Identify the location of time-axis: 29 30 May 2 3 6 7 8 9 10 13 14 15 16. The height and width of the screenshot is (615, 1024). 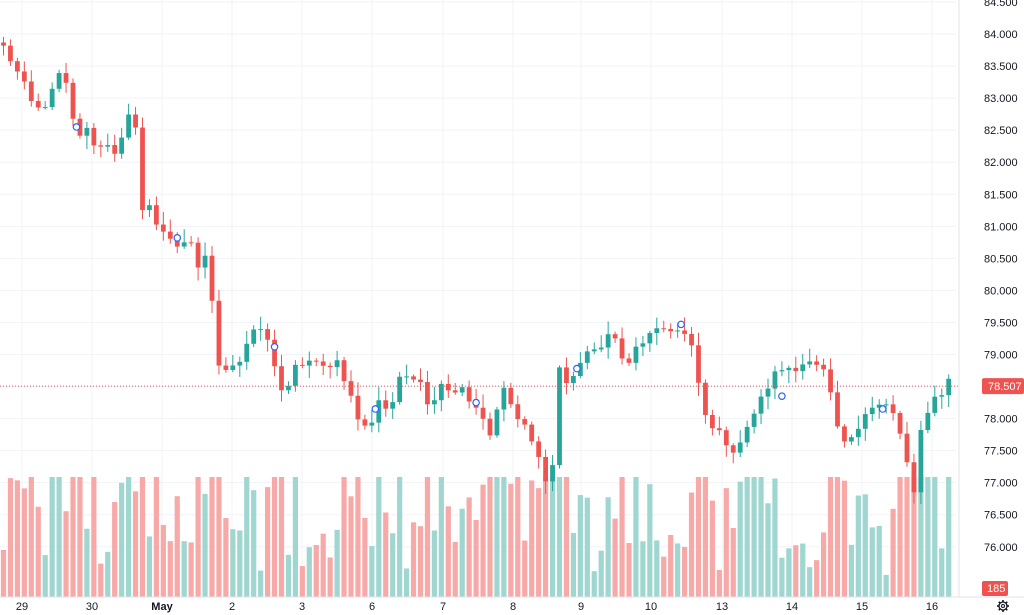
(512, 604).